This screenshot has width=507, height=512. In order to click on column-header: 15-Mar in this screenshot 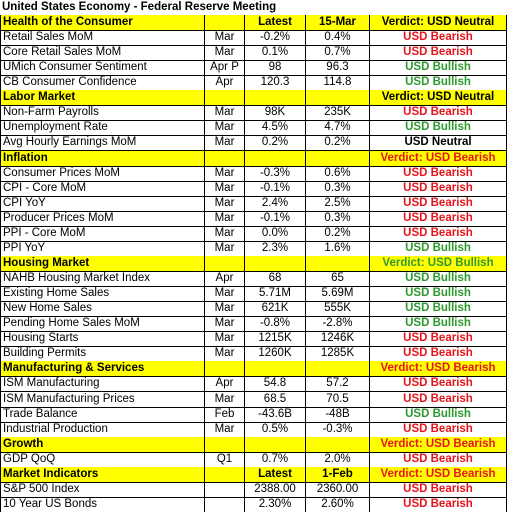, I will do `click(338, 23)`.